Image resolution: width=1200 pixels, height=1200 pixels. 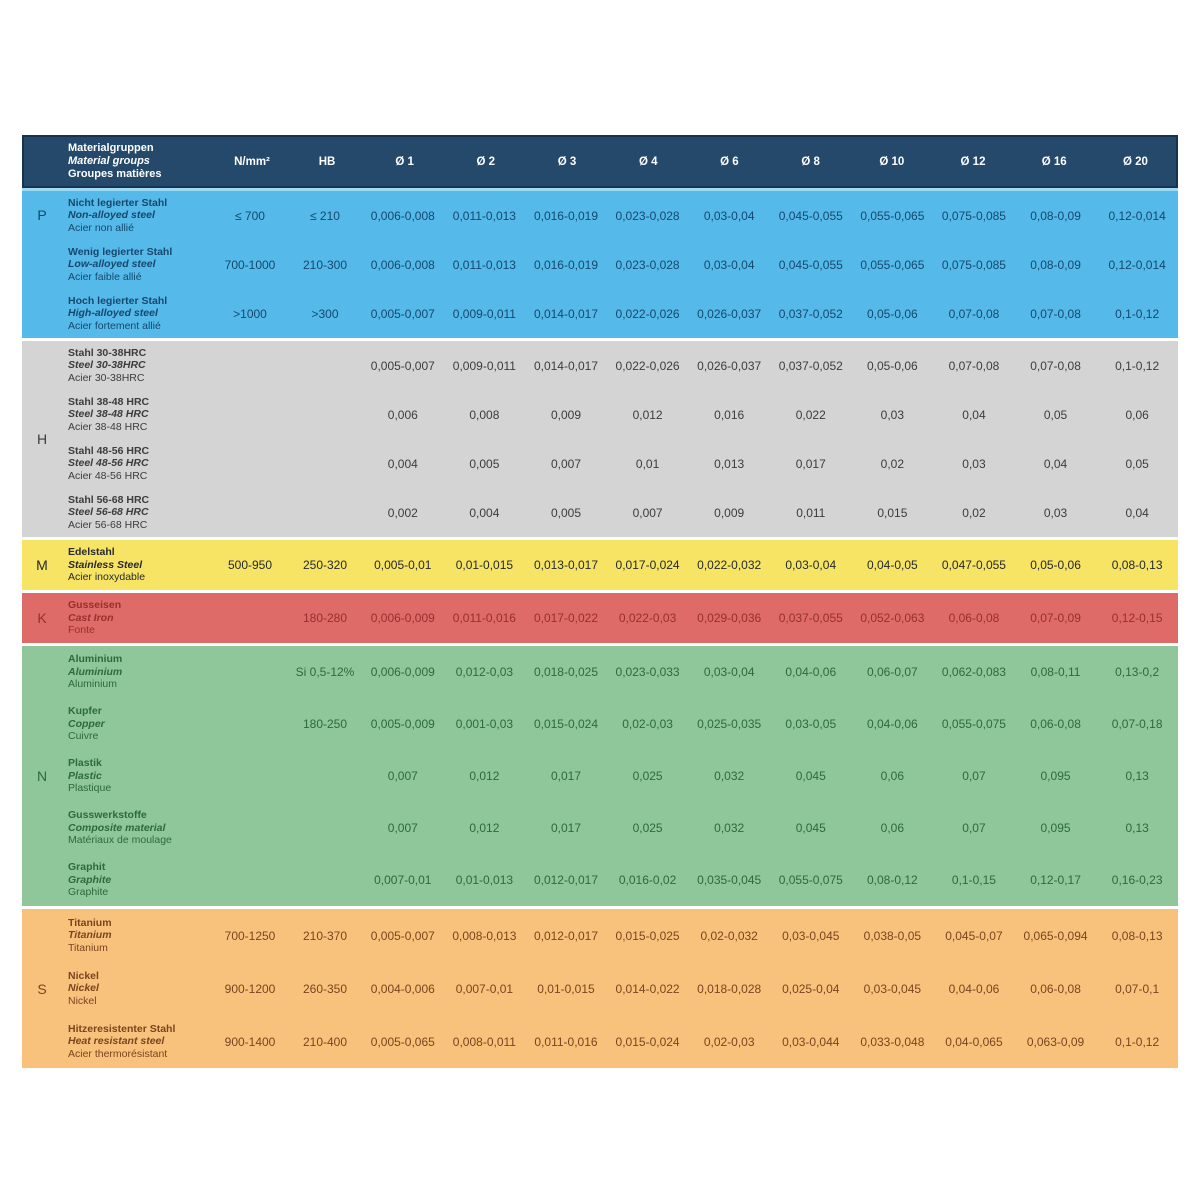 I want to click on cell-feed-dia-5: 0,055-0,075, so click(x=810, y=880).